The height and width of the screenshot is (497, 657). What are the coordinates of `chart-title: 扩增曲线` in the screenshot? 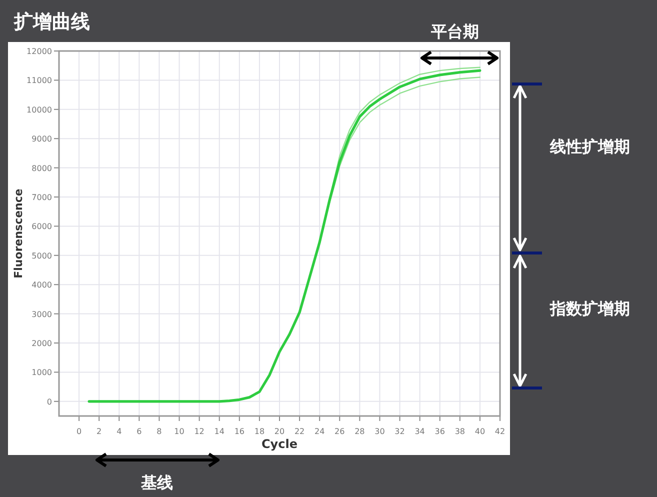 It's located at (51, 22).